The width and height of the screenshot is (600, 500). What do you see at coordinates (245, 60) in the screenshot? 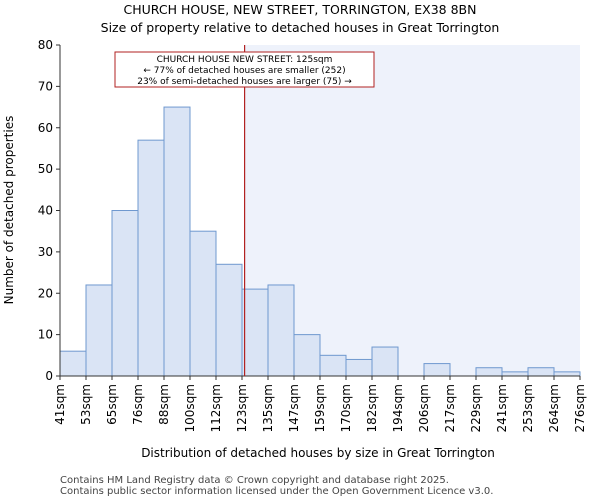
I see `annotation-text: CHURCH HOUSE NEW STREET: 125sqm` at bounding box center [245, 60].